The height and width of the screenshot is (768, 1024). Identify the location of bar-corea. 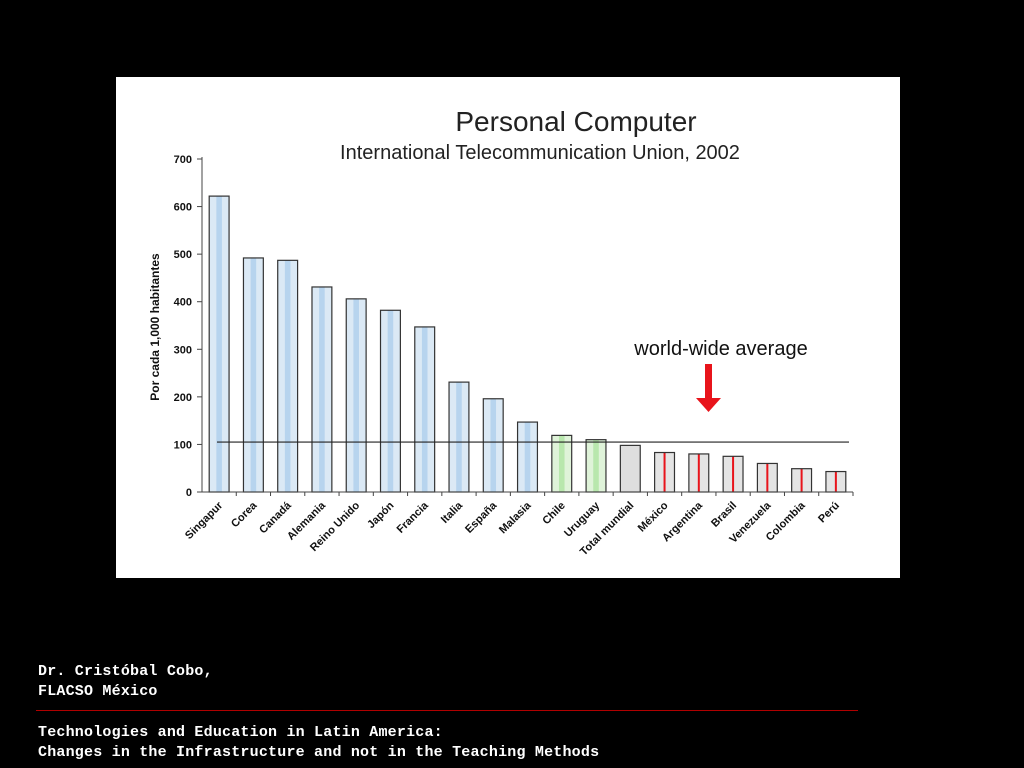
(253, 375).